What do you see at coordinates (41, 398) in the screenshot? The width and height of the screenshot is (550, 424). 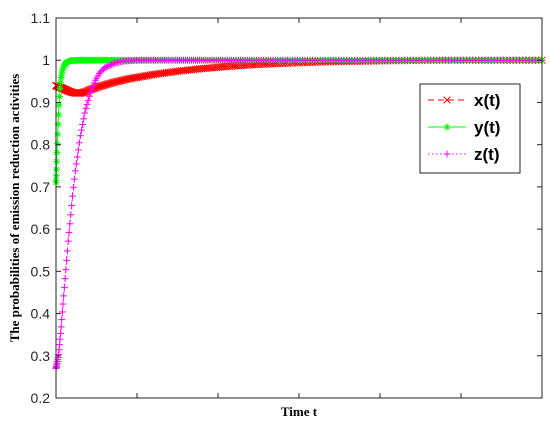 I see `y-tick-label: 0.2` at bounding box center [41, 398].